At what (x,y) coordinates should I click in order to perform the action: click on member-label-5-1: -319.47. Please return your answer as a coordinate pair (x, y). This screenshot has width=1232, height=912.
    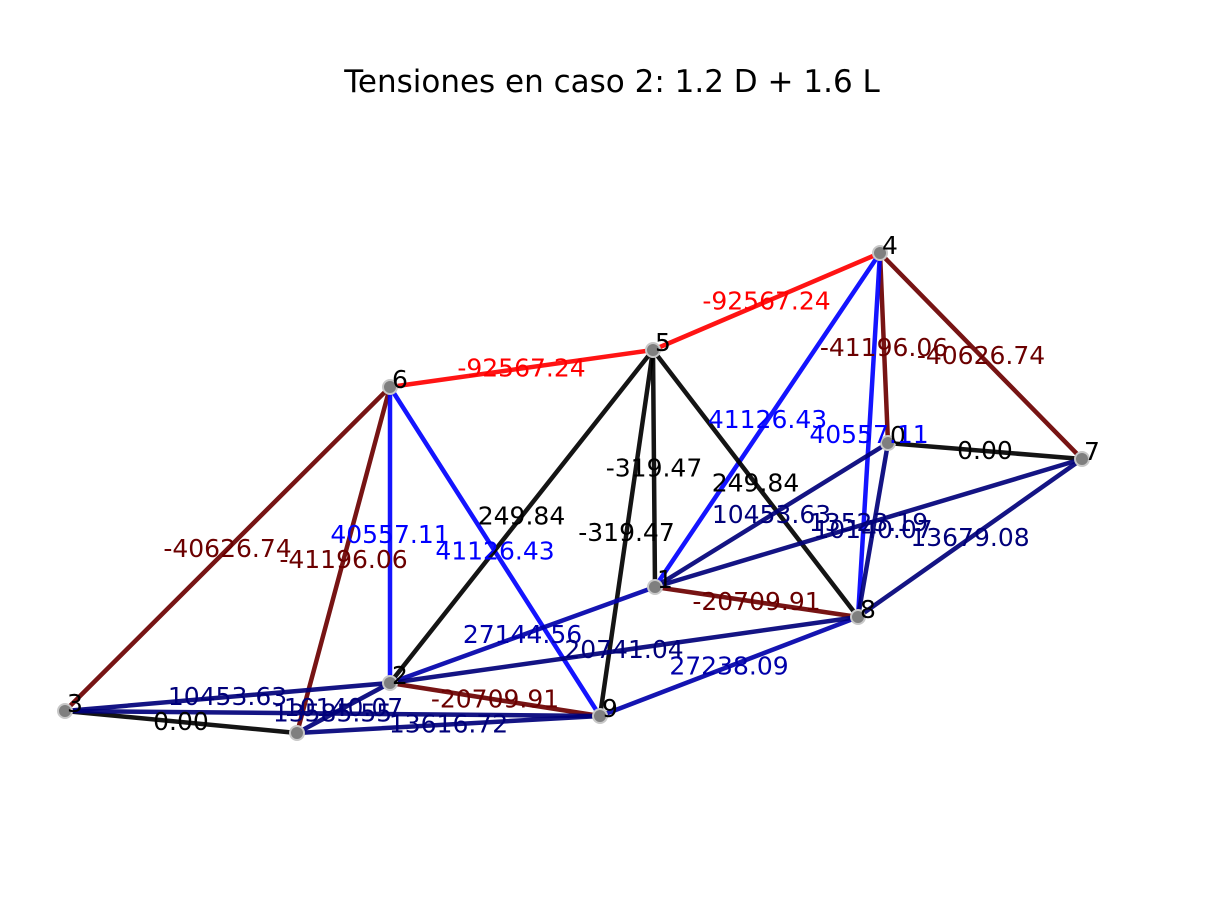
    Looking at the image, I should click on (654, 468).